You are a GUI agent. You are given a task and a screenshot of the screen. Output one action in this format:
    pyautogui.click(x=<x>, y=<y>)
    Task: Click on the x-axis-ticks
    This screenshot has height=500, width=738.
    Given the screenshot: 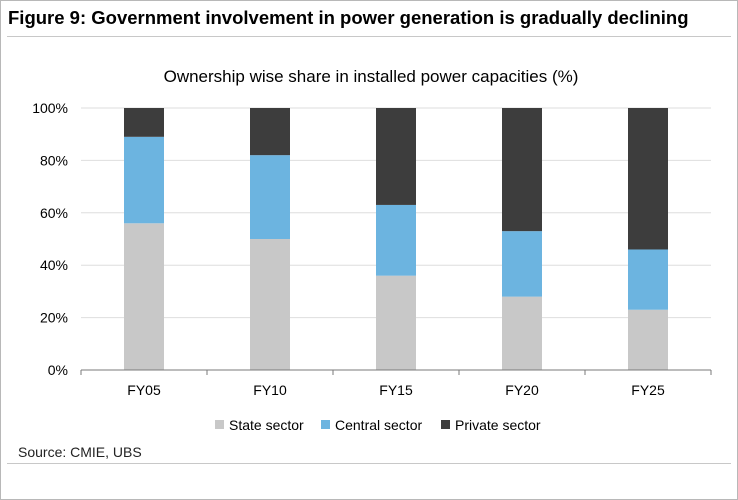 What is the action you would take?
    pyautogui.click(x=396, y=372)
    